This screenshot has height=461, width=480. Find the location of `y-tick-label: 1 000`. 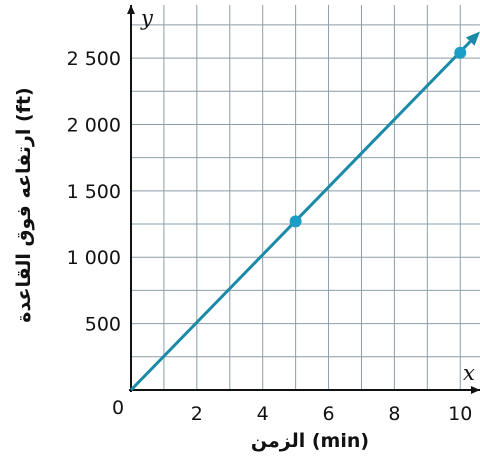

y-tick-label: 1 000 is located at coordinates (94, 258).